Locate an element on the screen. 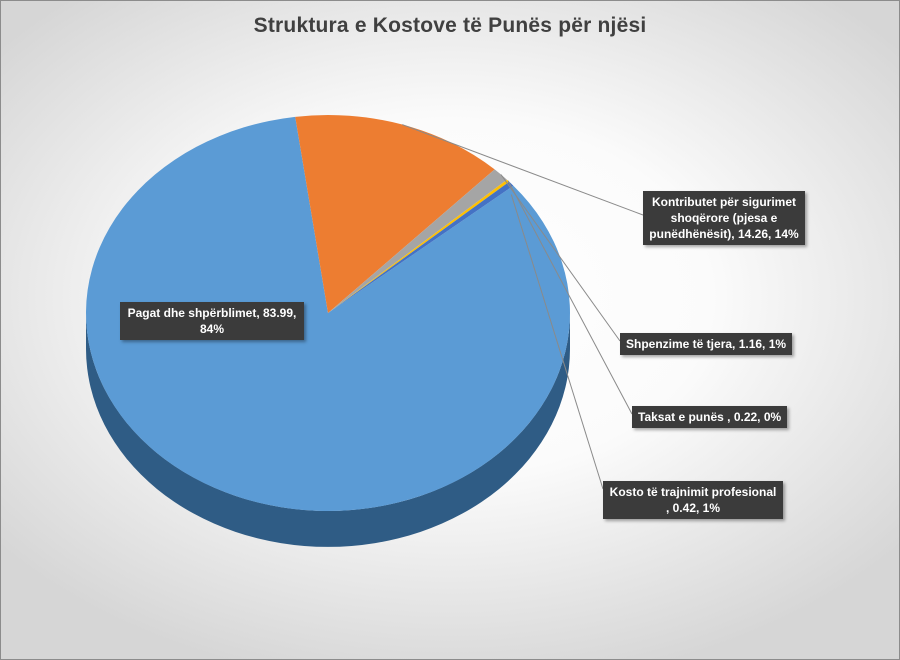 This screenshot has height=660, width=900. pie-slice-kontributet is located at coordinates (395, 214).